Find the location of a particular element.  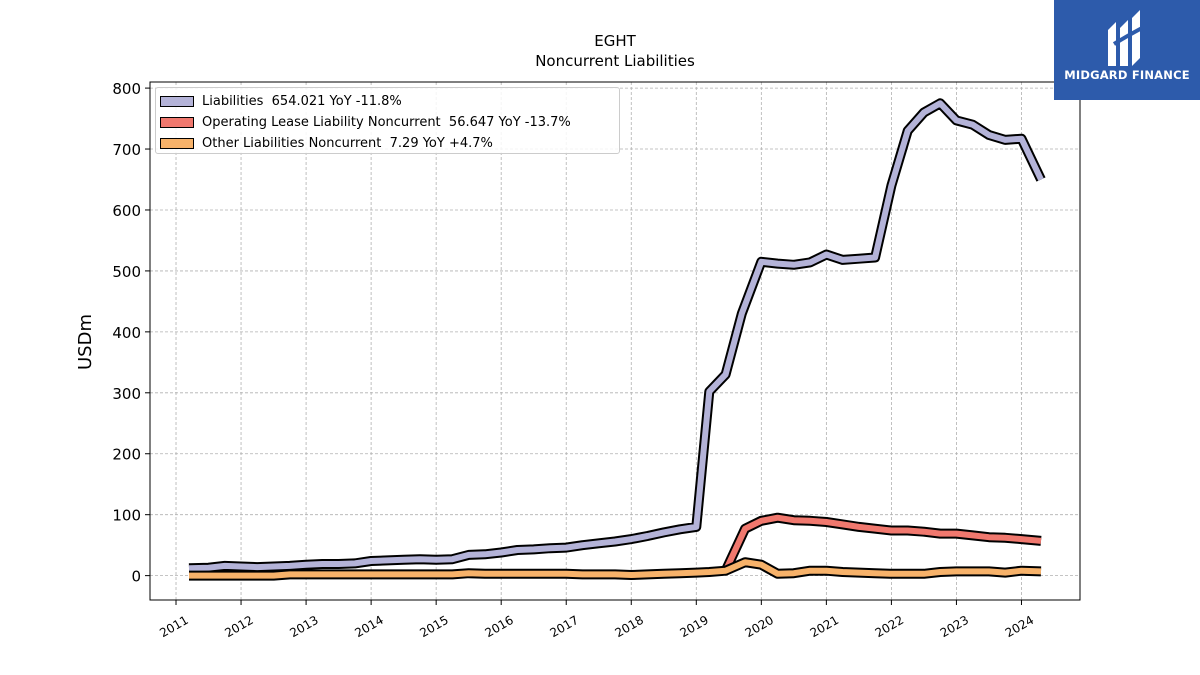

x-tick-label: 2023 is located at coordinates (954, 626).